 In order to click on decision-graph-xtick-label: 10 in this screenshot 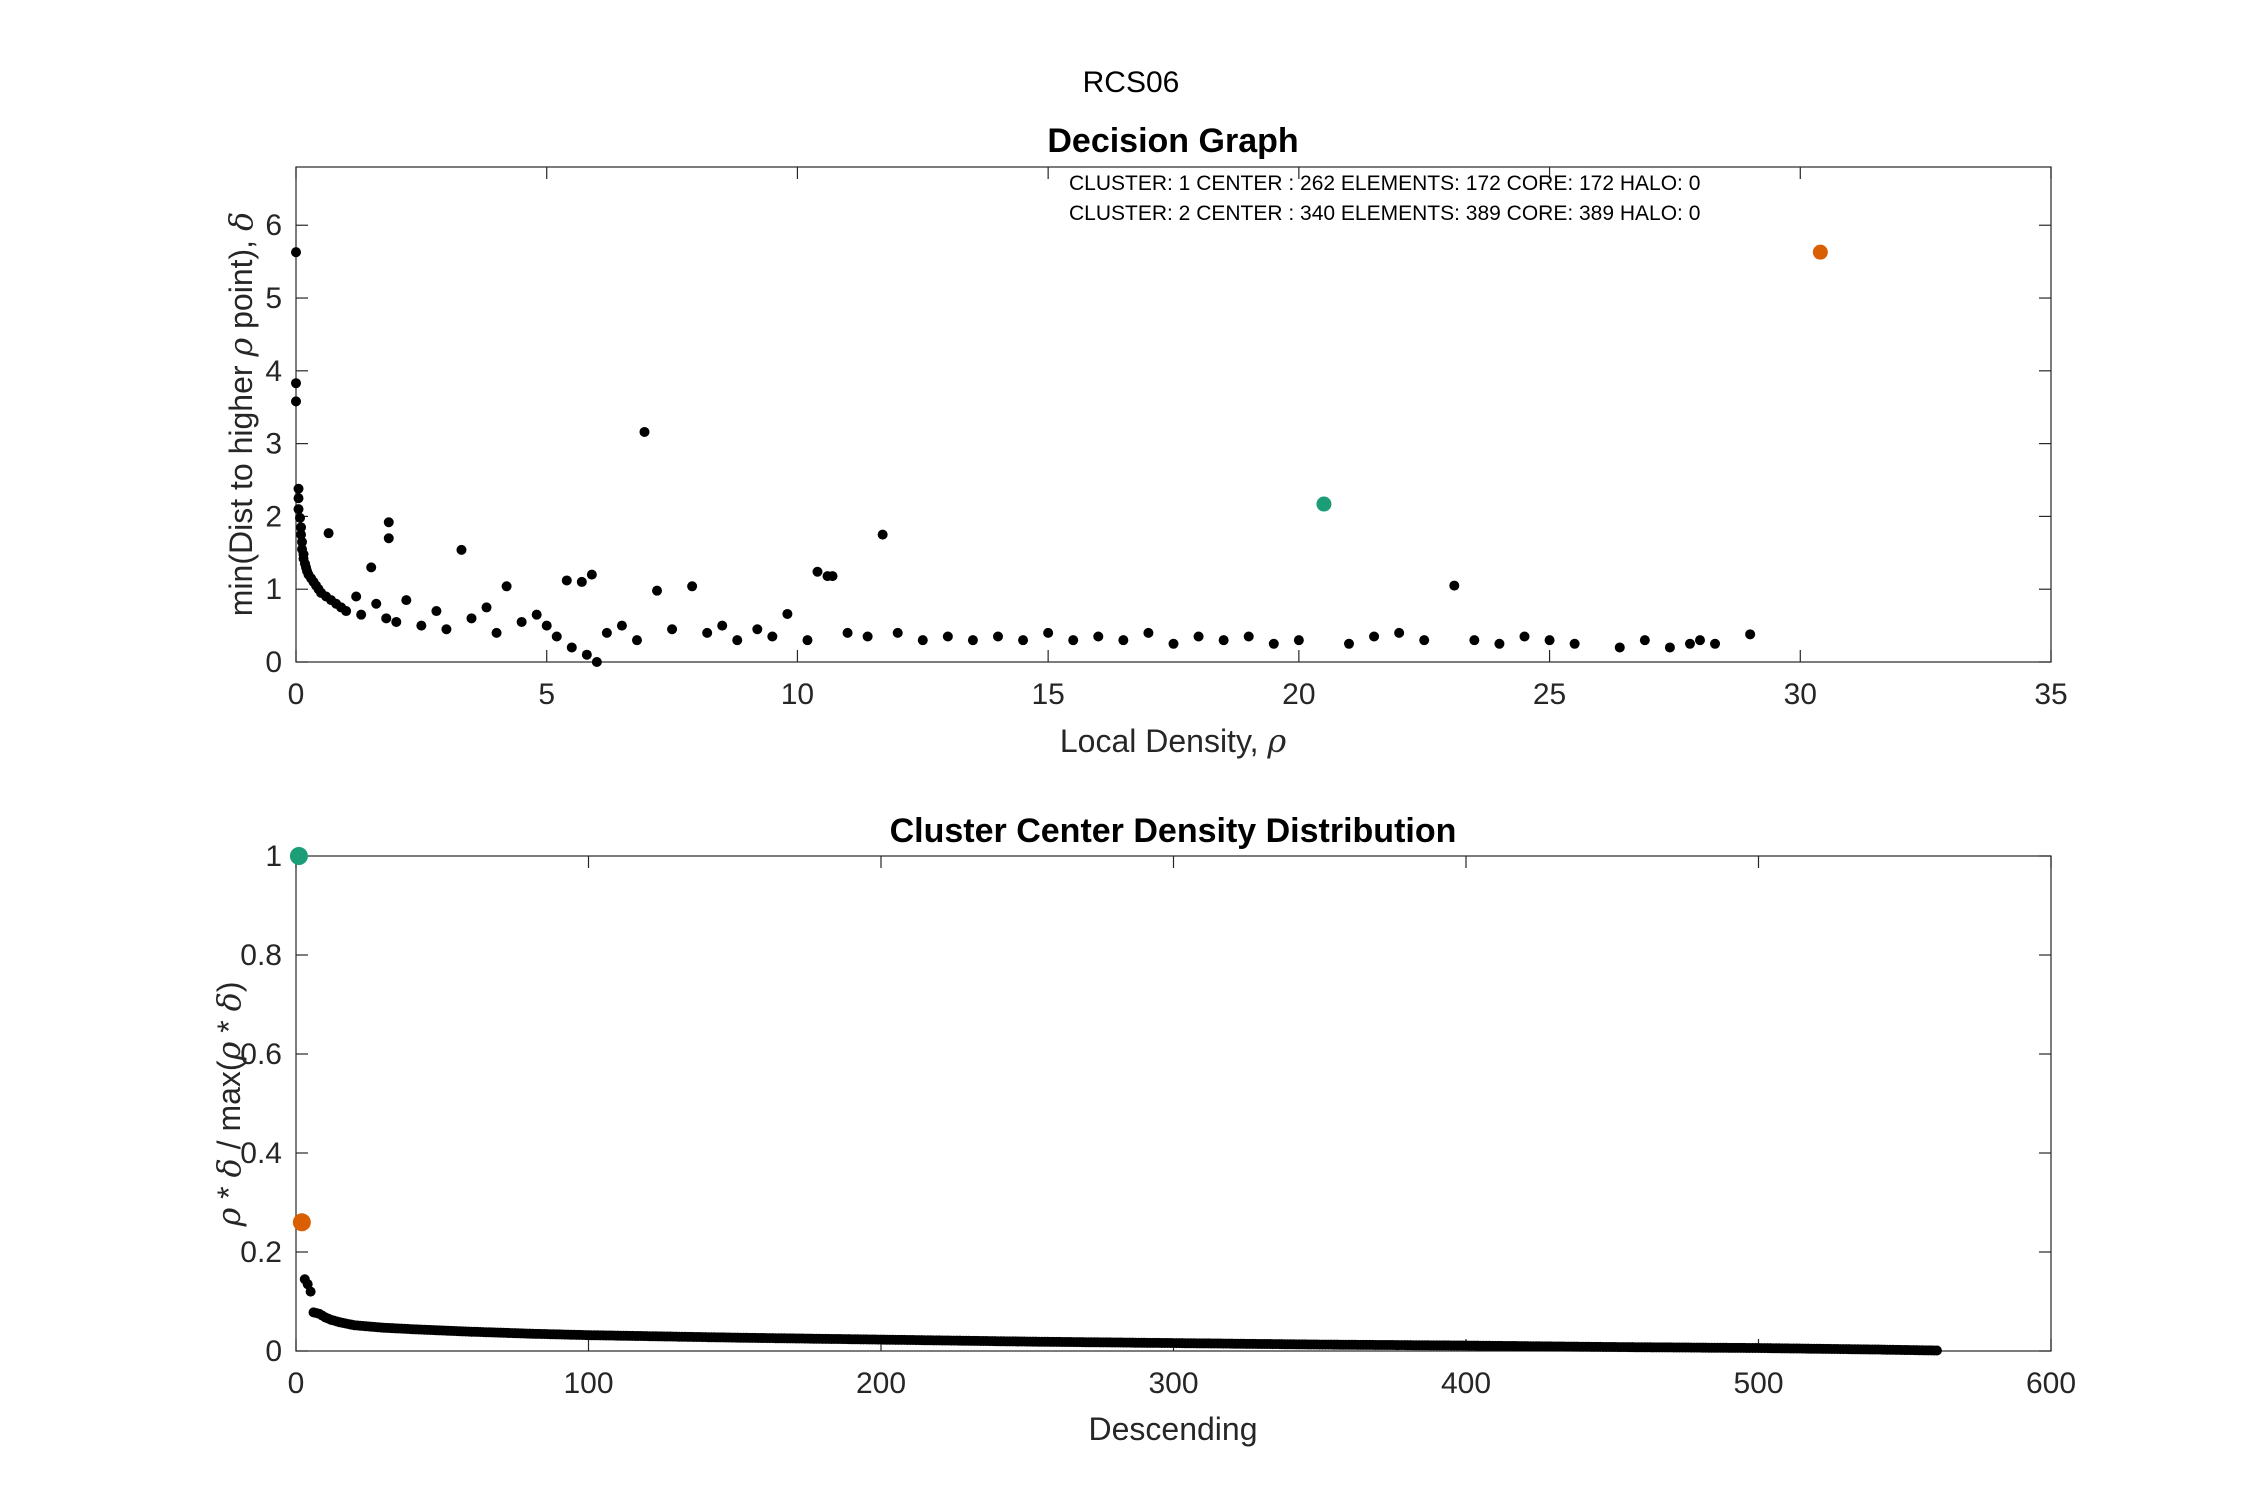, I will do `click(797, 694)`.